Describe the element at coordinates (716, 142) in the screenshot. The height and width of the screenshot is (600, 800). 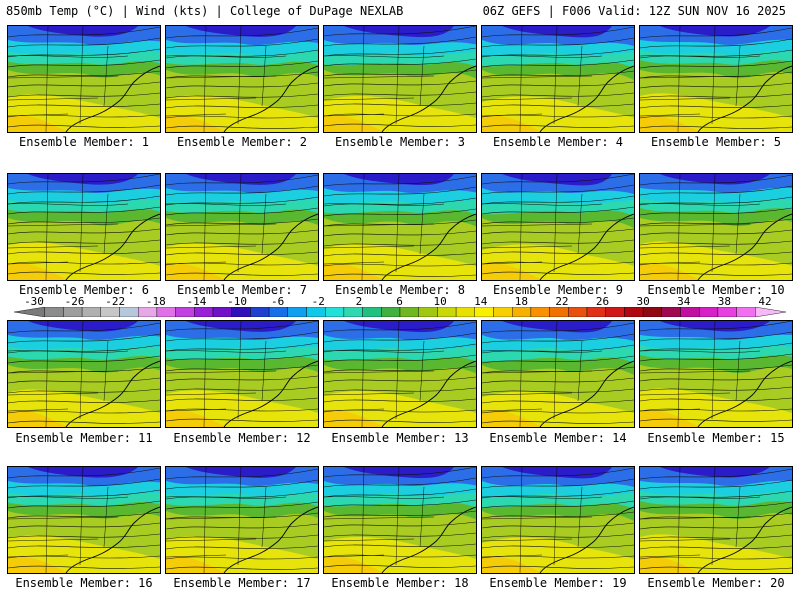
I see `member-caption-5: Ensemble Member: 5` at that location.